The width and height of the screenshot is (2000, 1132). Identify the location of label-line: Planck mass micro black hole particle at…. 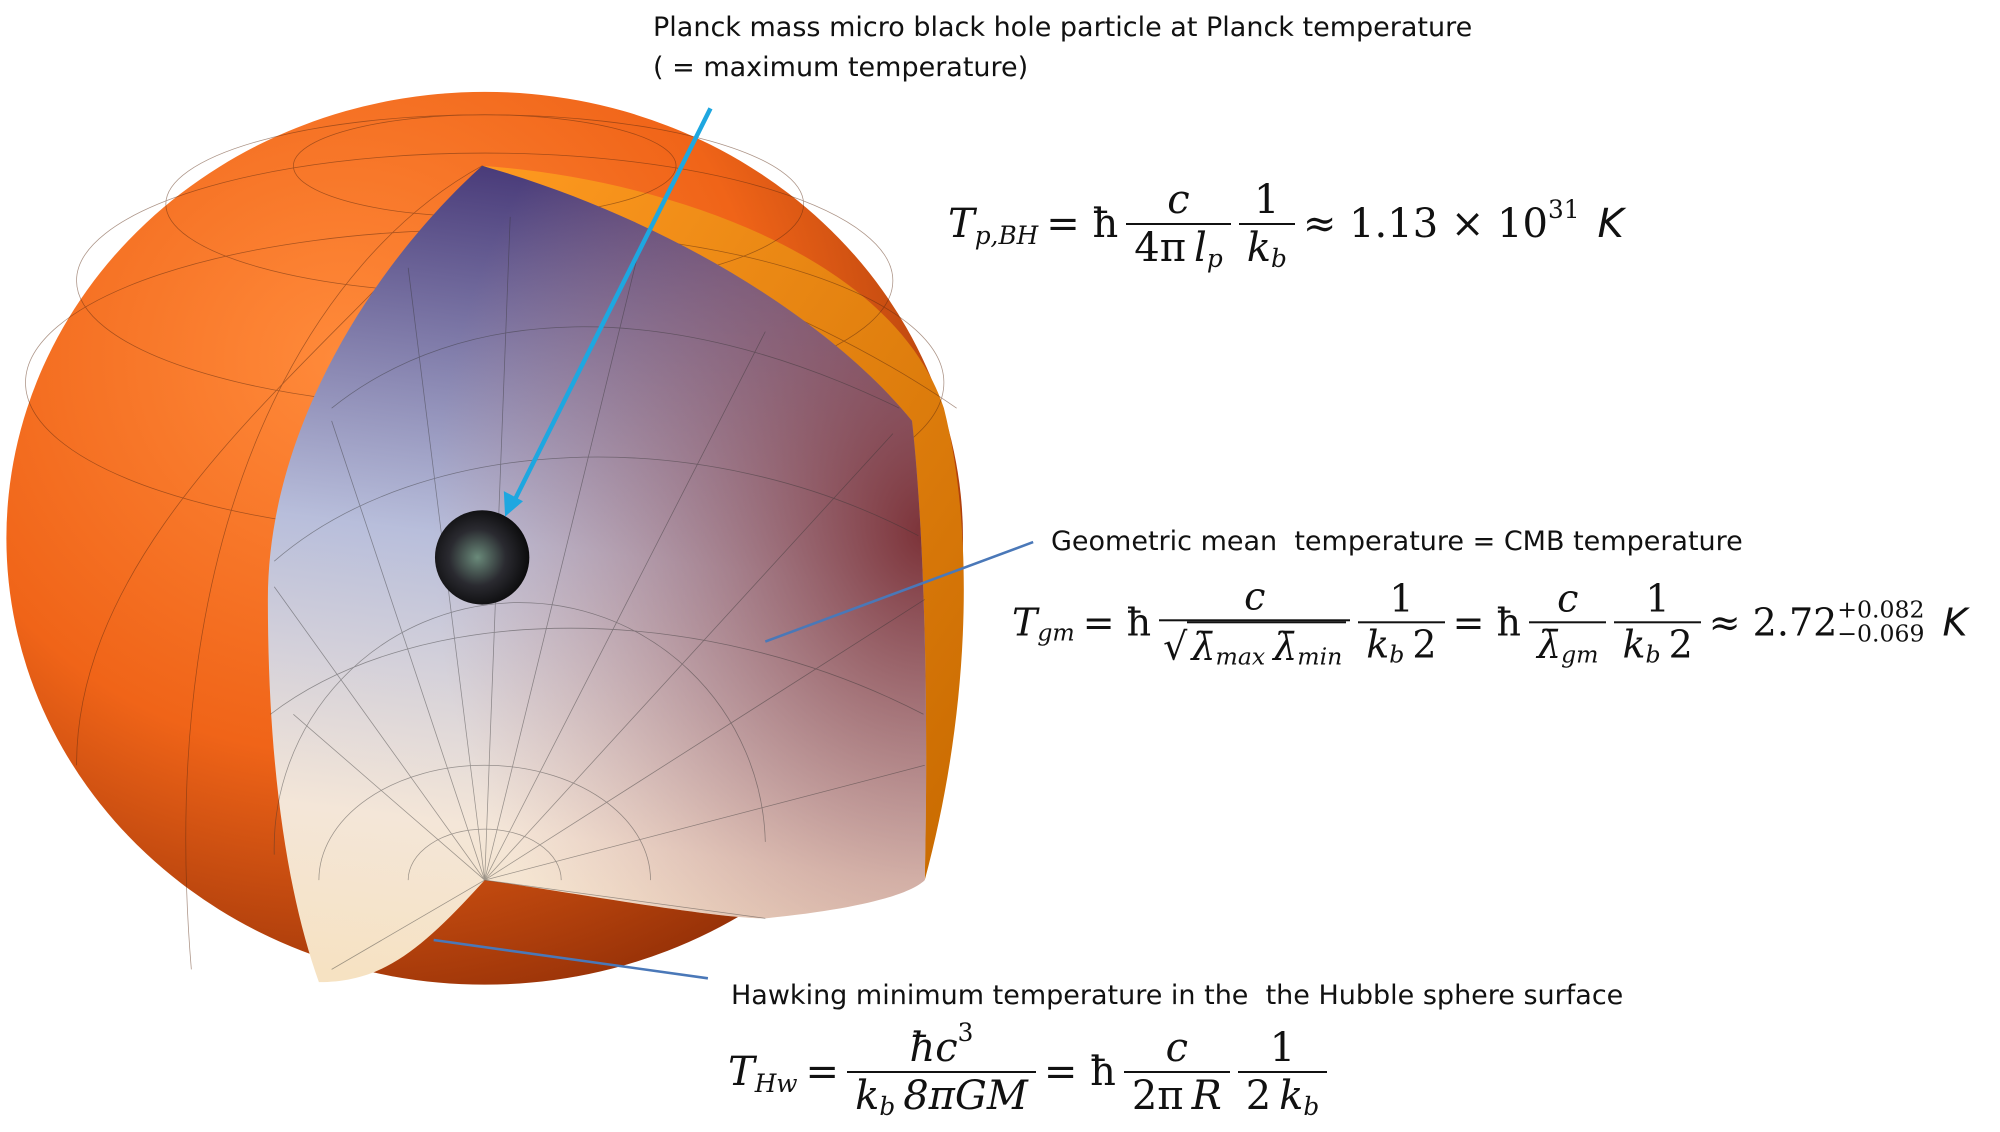
(1063, 27).